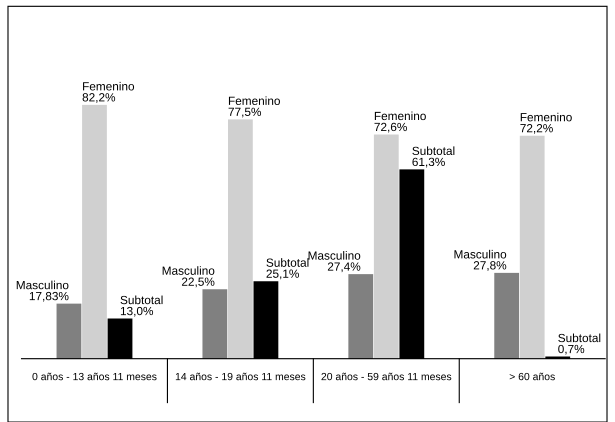 This screenshot has height=422, width=615. Describe the element at coordinates (108, 86) in the screenshot. I see `series-label: Femenino` at that location.